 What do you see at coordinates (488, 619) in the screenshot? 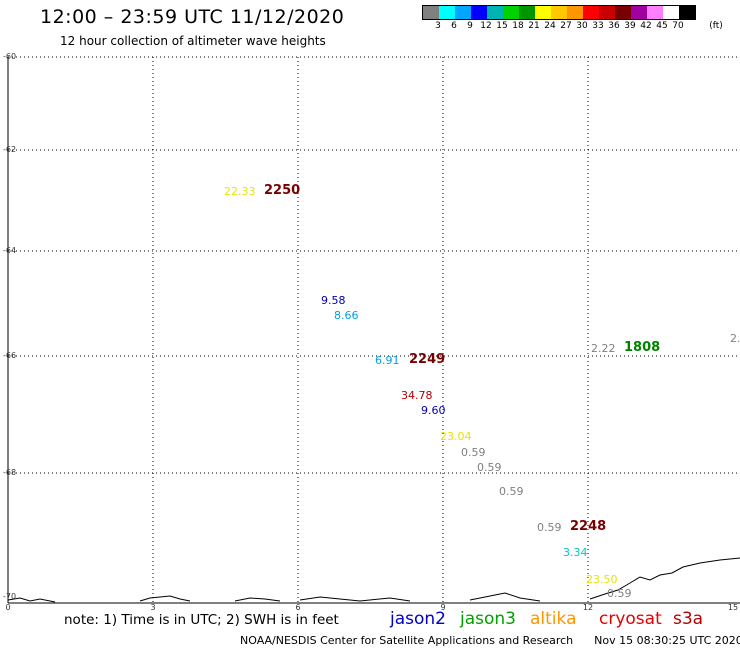
I see `satellite-jason3: jason3` at bounding box center [488, 619].